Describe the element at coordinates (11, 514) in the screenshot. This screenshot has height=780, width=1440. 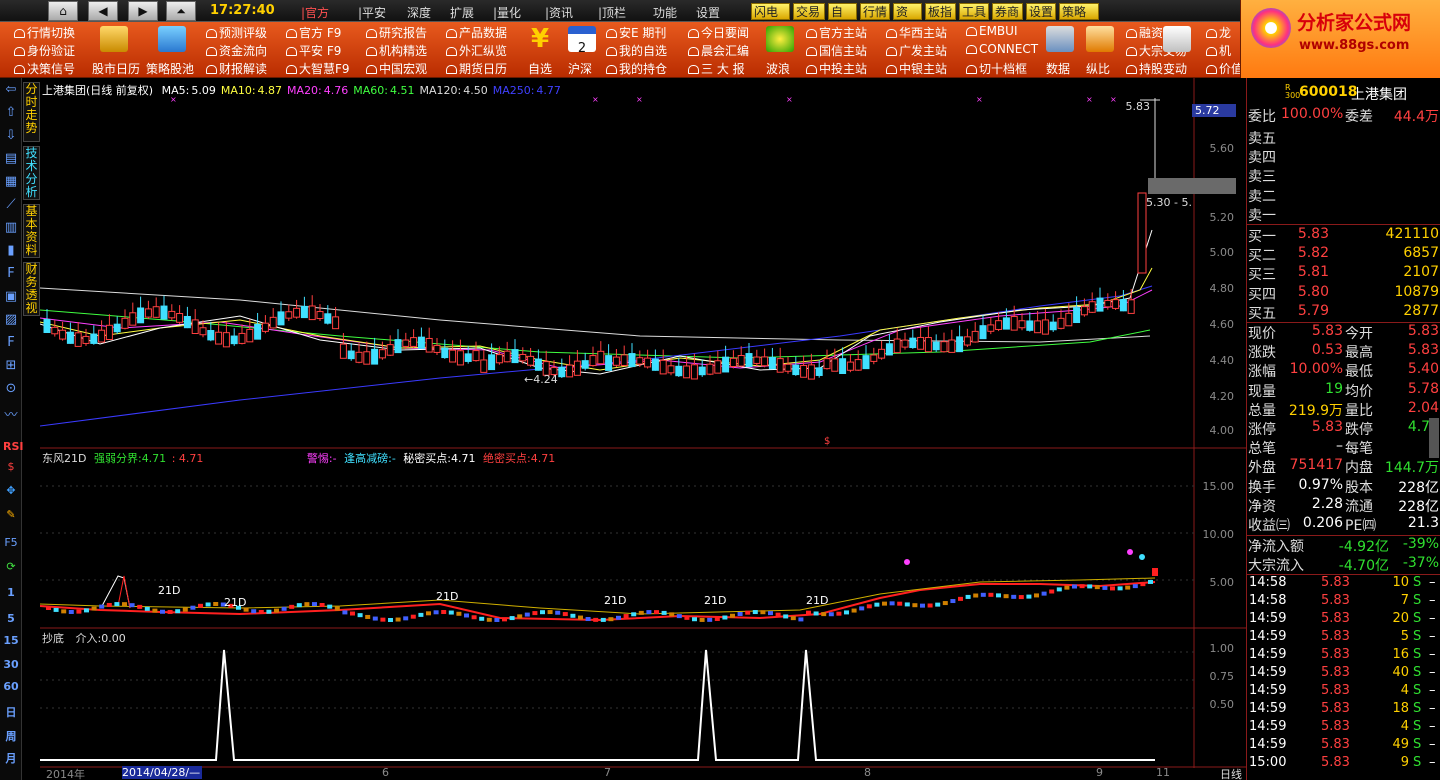
I see `pencil-icon: ✎` at that location.